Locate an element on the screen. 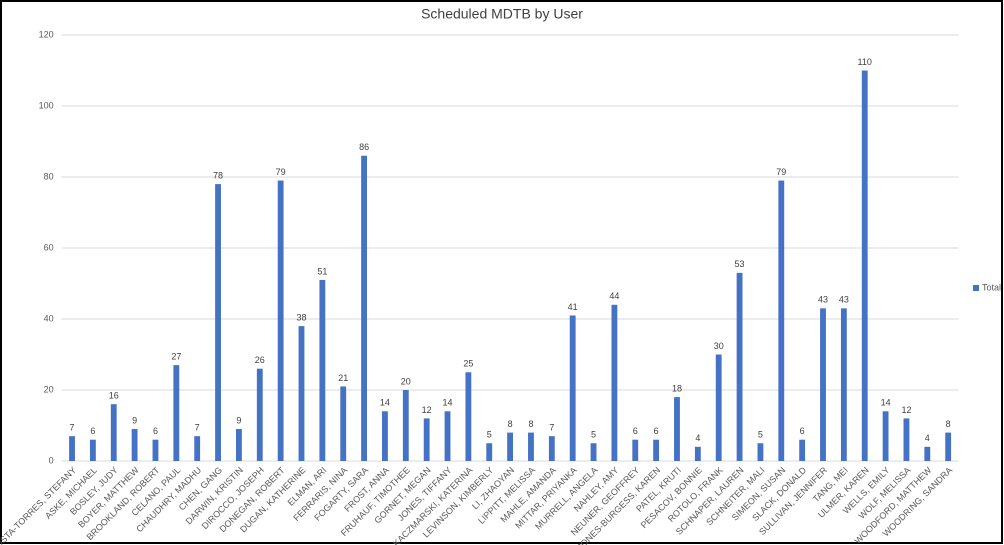 This screenshot has width=1004, height=545. y-tick-label: 60 is located at coordinates (49, 247).